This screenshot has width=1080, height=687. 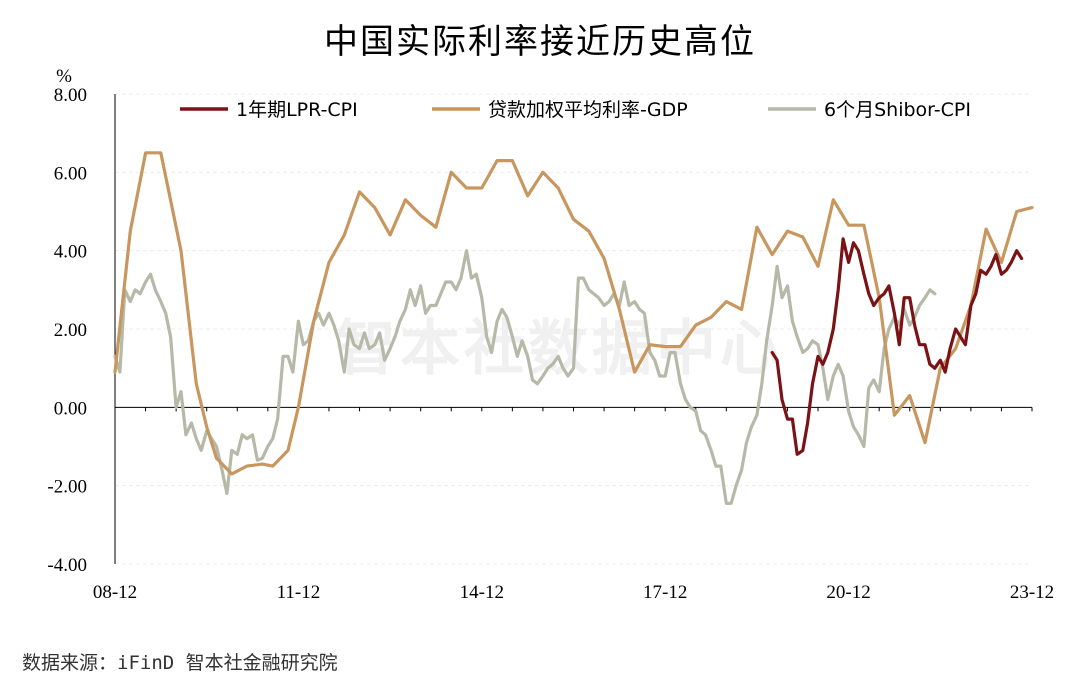 What do you see at coordinates (67, 565) in the screenshot?
I see `y-tick-label: -4.00` at bounding box center [67, 565].